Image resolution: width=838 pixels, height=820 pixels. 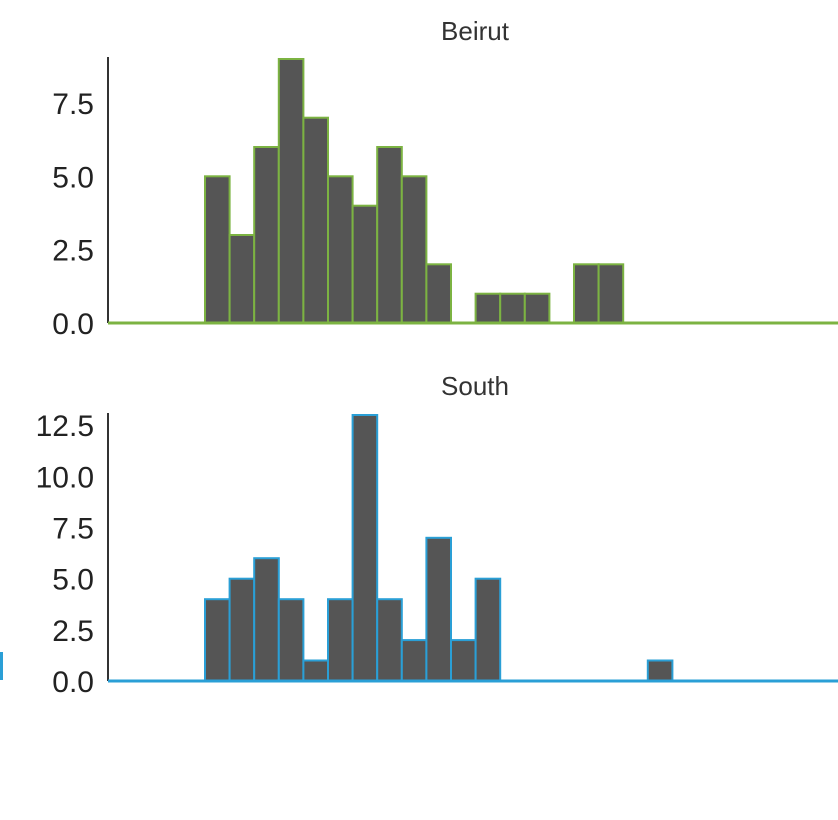 I want to click on beirut-y-tick-label: 2.5, so click(x=73, y=251).